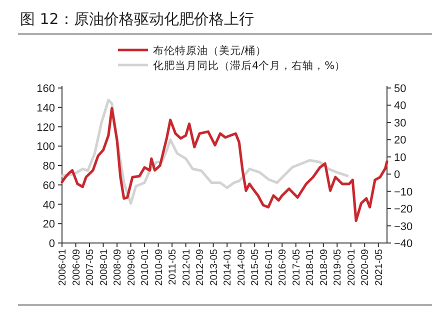  Describe the element at coordinates (104, 267) in the screenshot. I see `x-tick-label: 2008-01` at that location.